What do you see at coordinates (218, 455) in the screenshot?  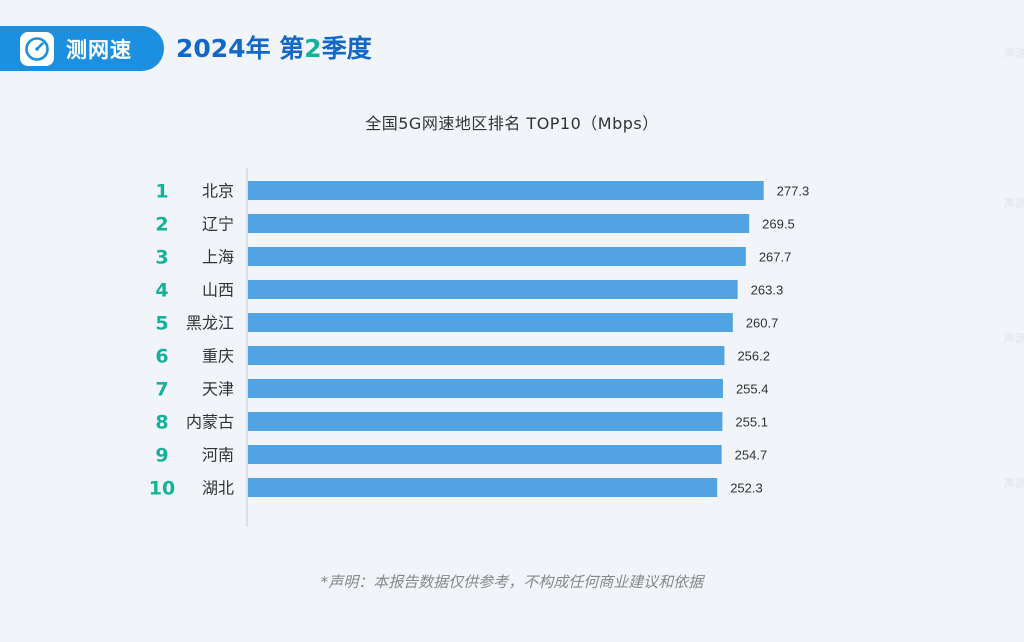 I see `region-label: 河南` at bounding box center [218, 455].